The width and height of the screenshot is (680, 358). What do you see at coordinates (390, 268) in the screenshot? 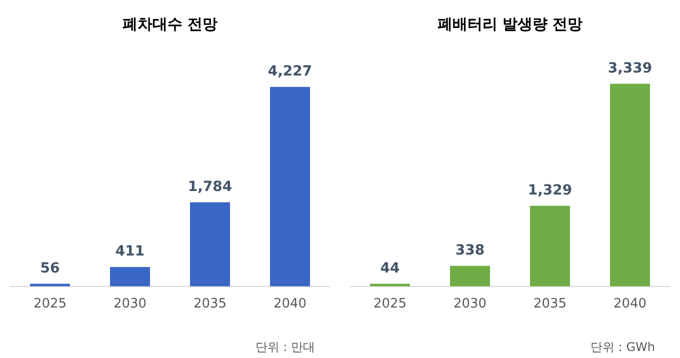
I see `data-label: 44` at bounding box center [390, 268].